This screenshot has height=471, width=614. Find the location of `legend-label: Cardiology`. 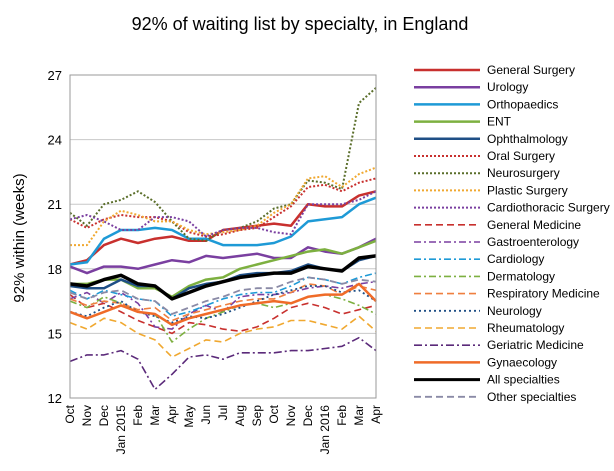

legend-label: Cardiology is located at coordinates (515, 259).